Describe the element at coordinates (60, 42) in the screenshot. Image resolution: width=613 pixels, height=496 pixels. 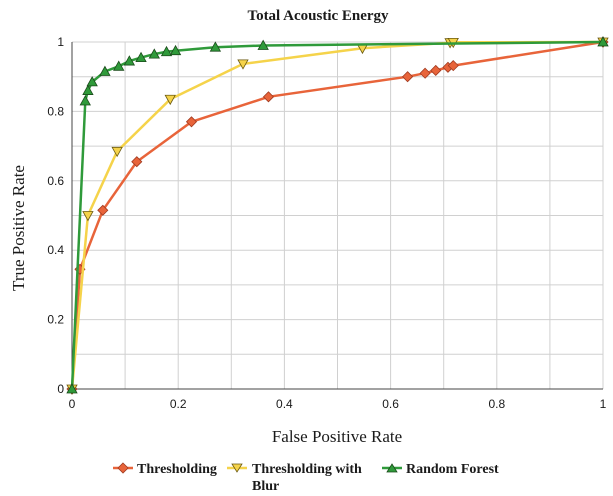
I see `y-tick-label: 1` at that location.